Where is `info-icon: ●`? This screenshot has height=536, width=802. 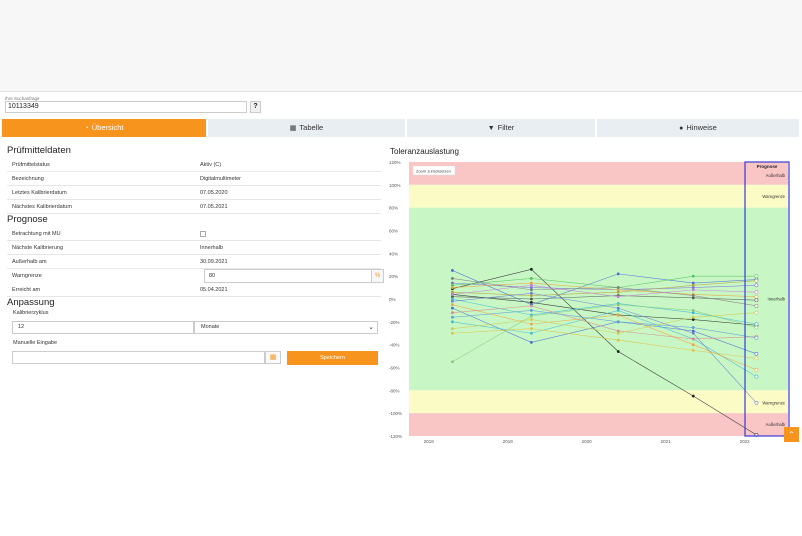
info-icon: ● is located at coordinates (681, 128).